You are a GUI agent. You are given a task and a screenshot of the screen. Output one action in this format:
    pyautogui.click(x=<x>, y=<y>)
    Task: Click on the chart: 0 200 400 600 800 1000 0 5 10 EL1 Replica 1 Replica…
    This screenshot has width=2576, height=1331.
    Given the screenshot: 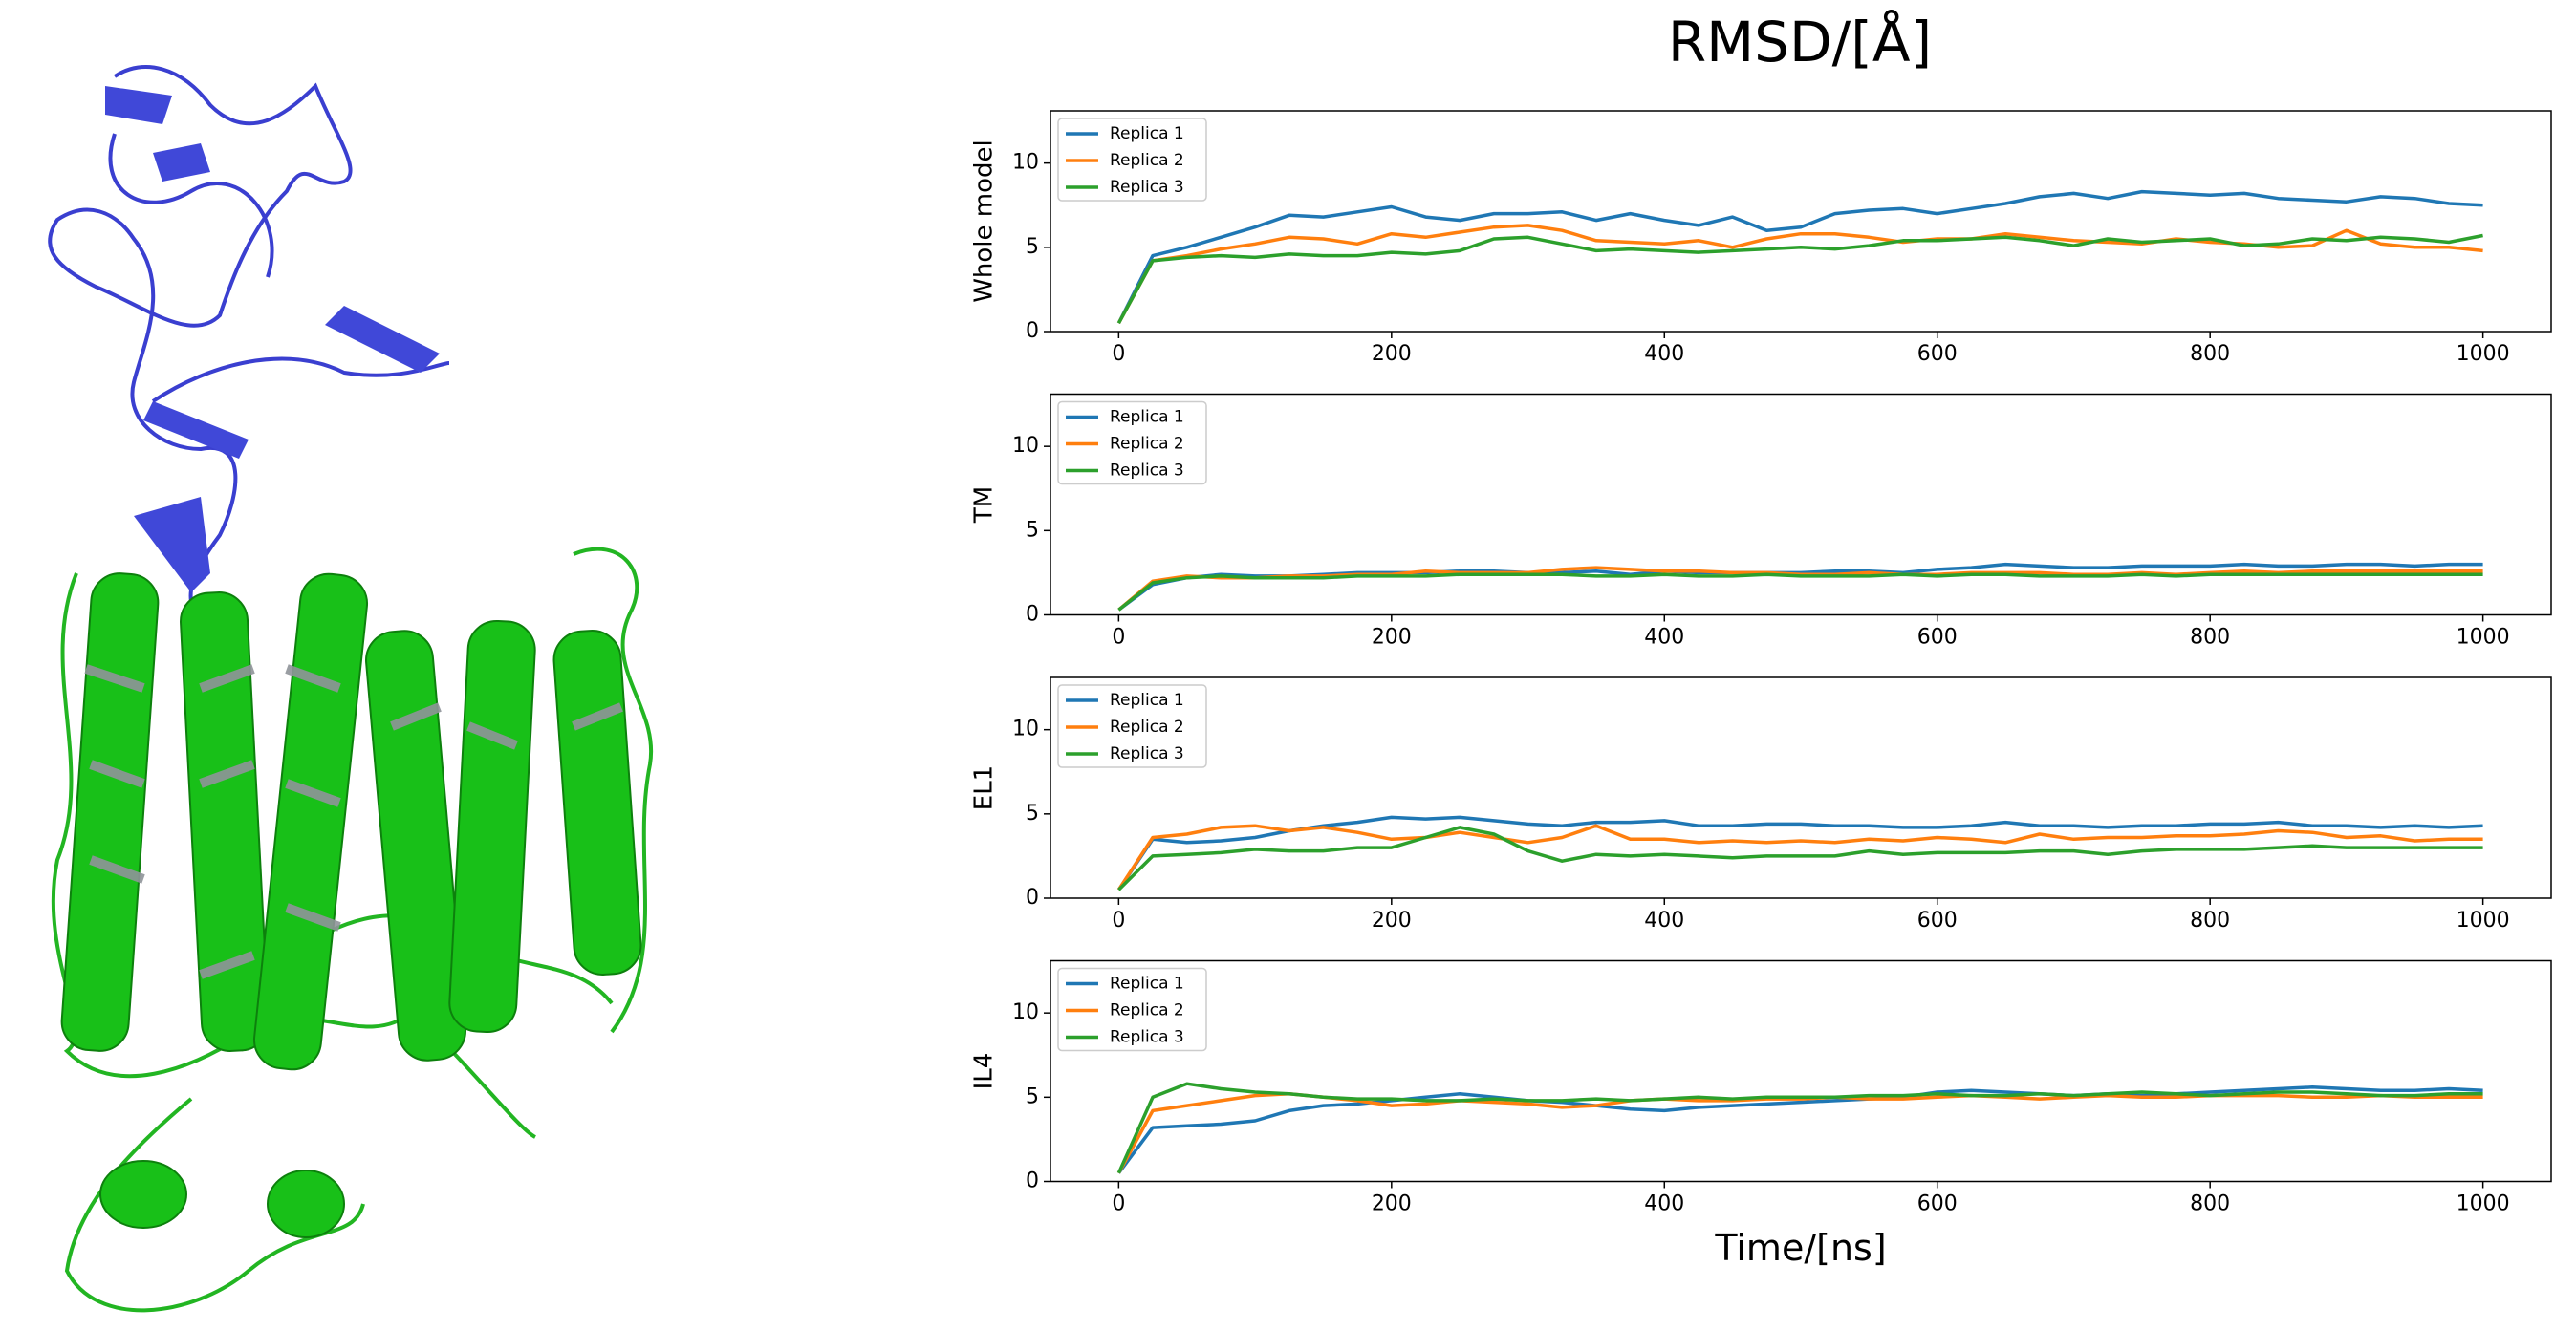 What is the action you would take?
    pyautogui.click(x=1761, y=804)
    